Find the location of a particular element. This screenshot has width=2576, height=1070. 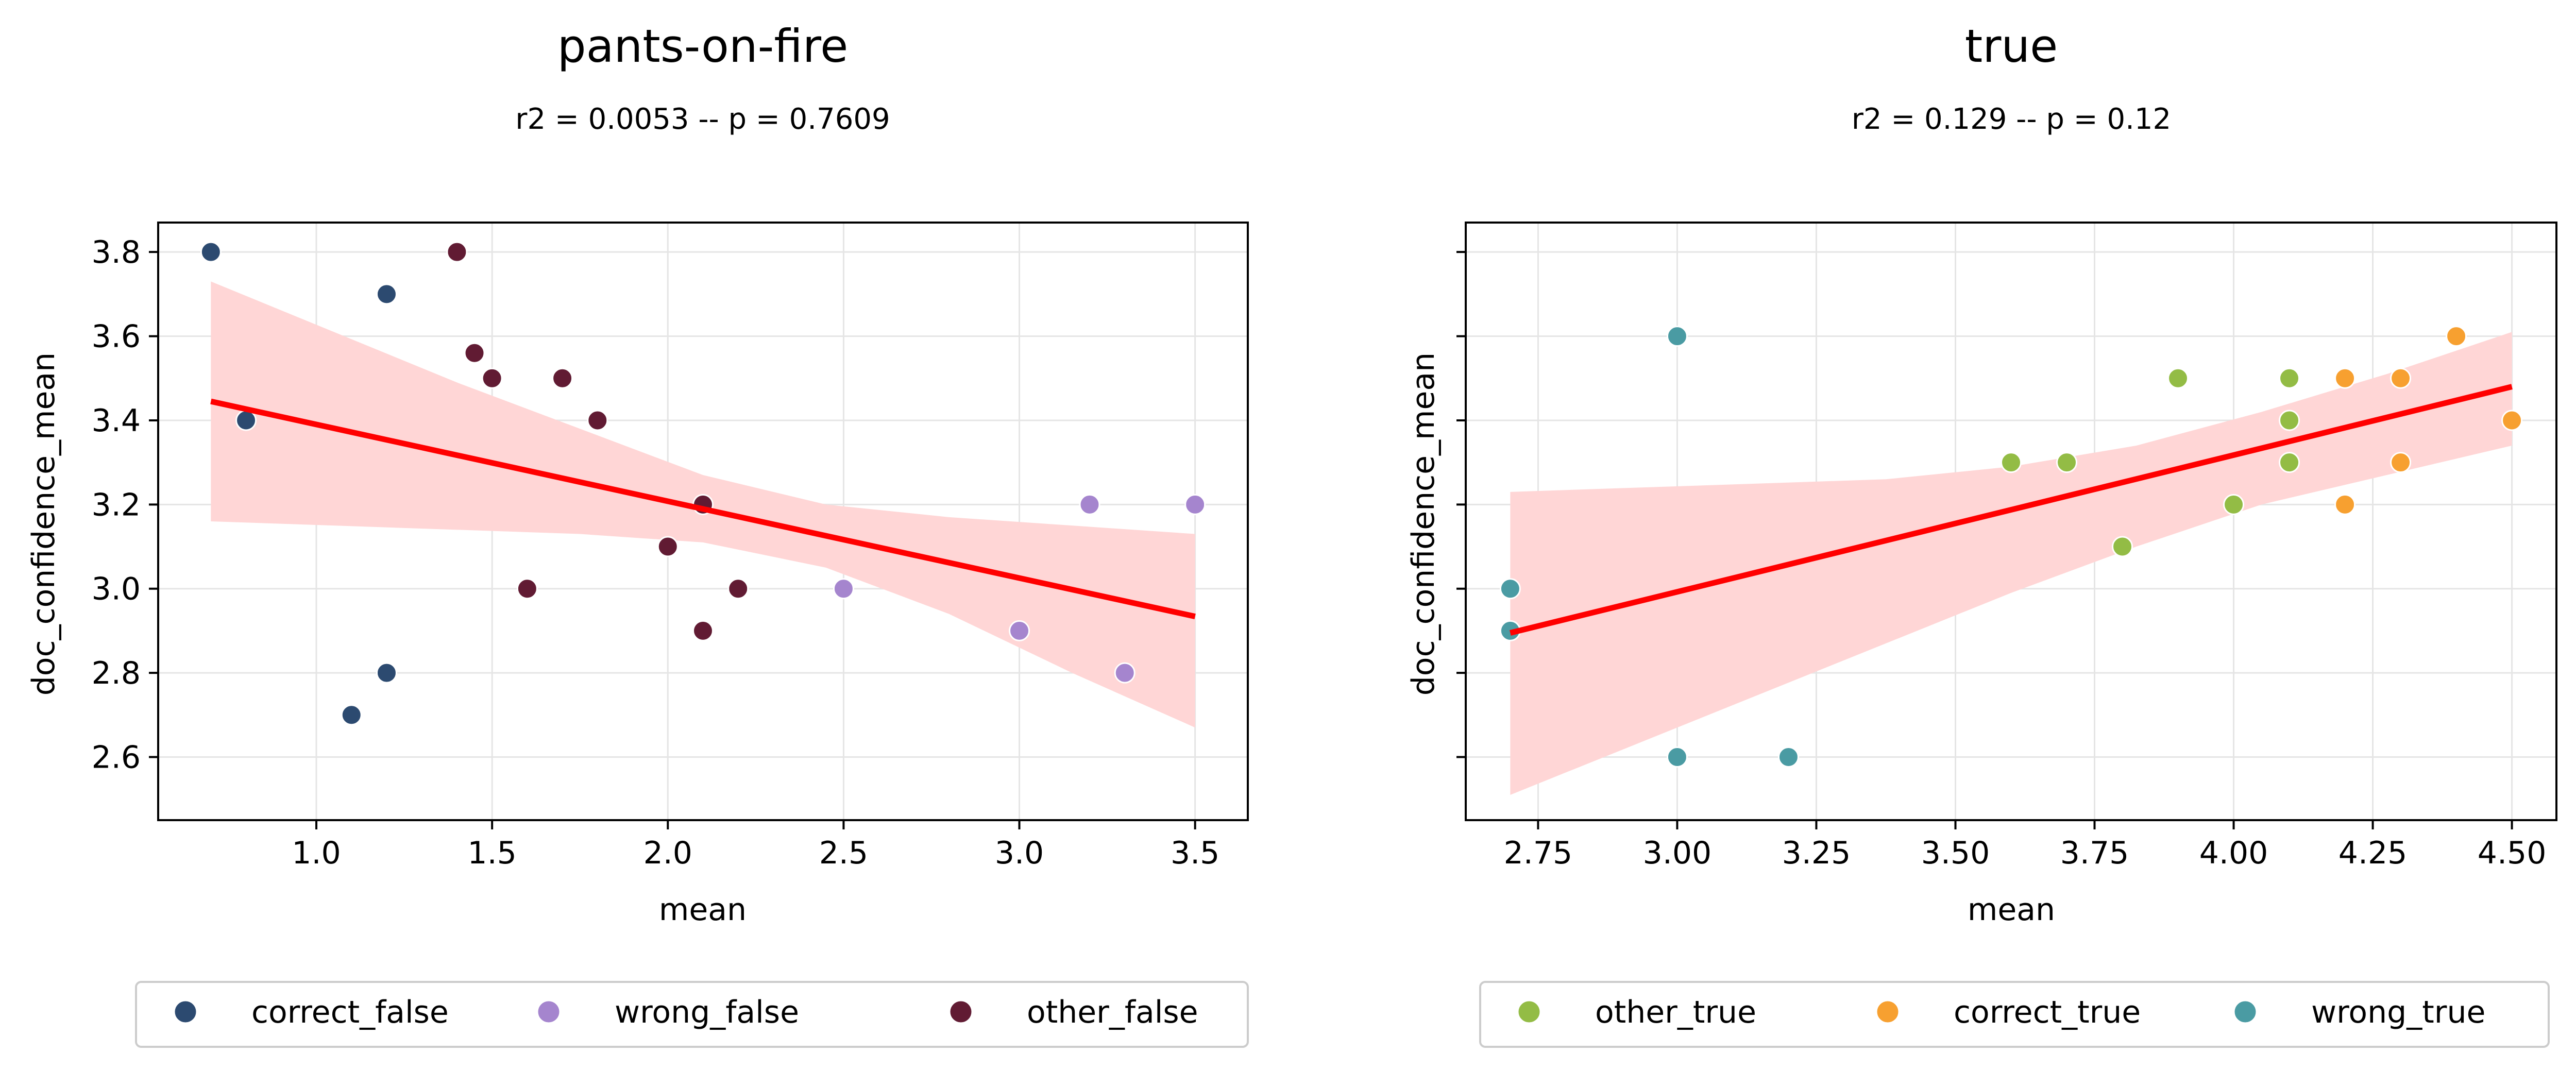

legend-label: other_true is located at coordinates (1675, 1012).